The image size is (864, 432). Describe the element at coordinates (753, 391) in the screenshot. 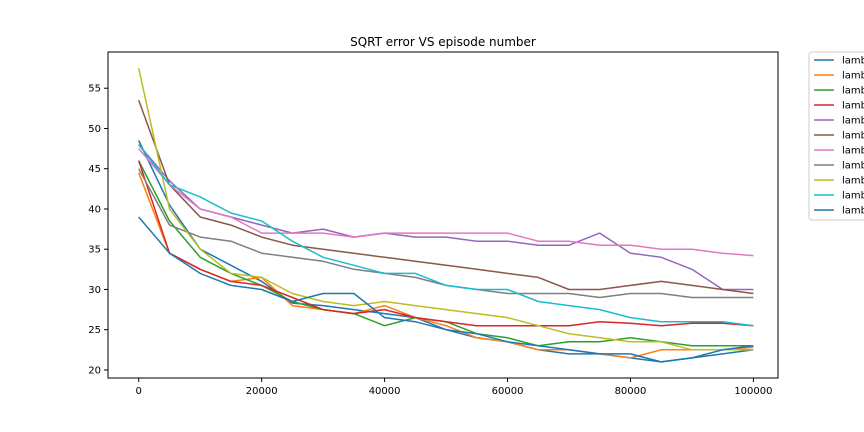

I see `x-tick-label: 100000` at that location.